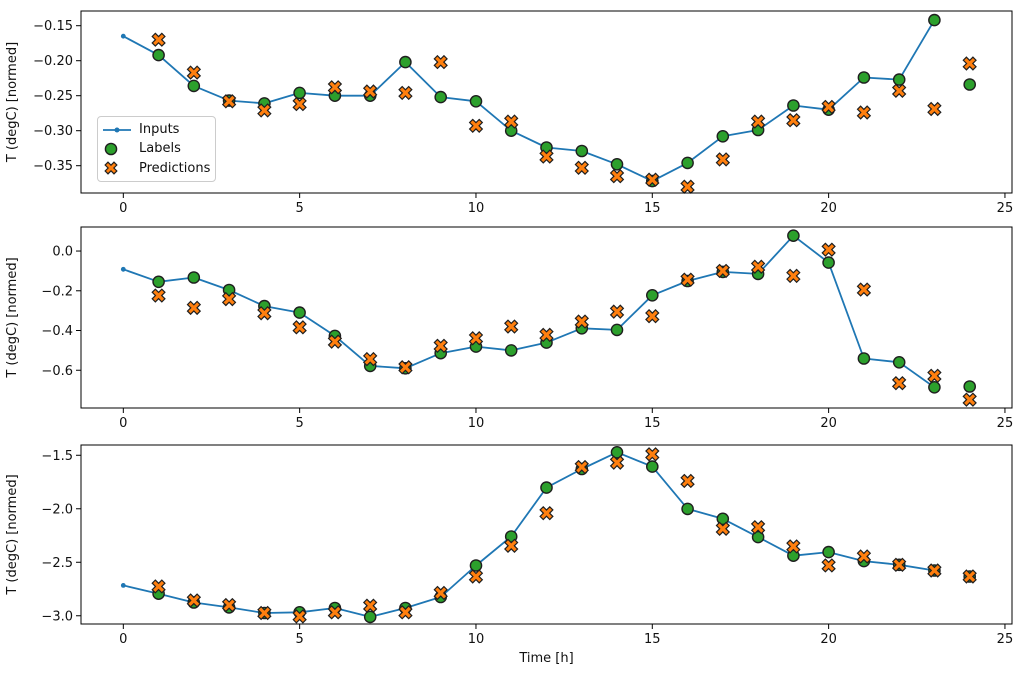 This screenshot has height=679, width=1023. Describe the element at coordinates (175, 168) in the screenshot. I see `legend-label-predictions: Predictions` at that location.